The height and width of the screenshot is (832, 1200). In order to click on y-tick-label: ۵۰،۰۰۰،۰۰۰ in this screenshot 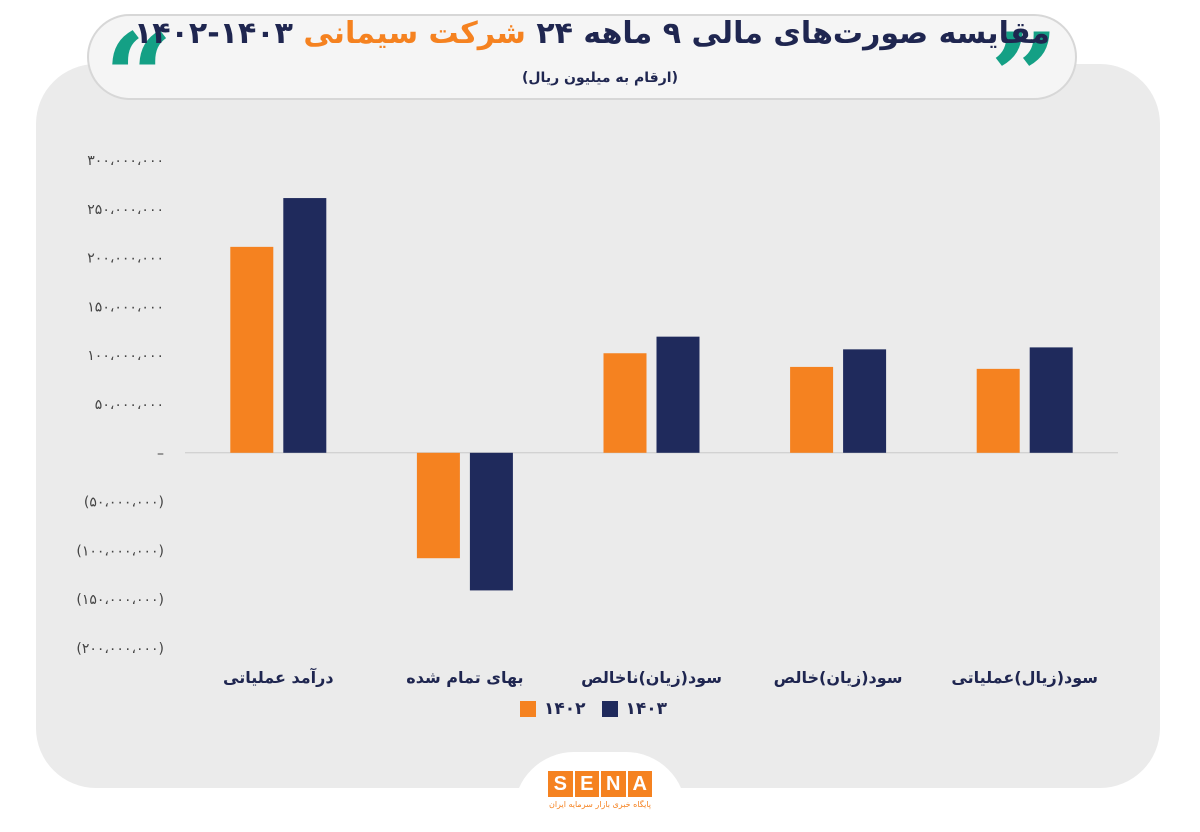, I will do `click(129, 405)`.